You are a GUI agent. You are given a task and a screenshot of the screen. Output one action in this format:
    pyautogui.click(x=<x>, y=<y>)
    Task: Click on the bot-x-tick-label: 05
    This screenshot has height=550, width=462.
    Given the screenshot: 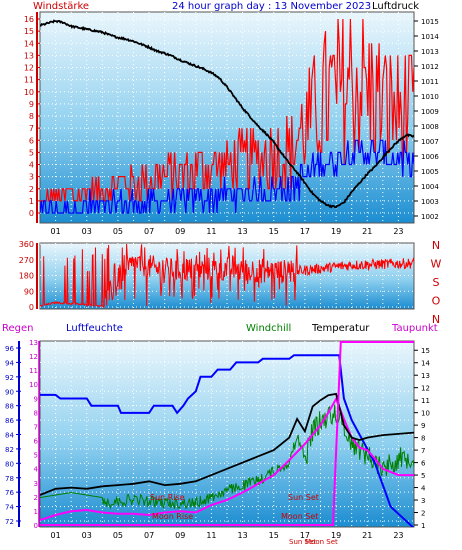 What is the action you would take?
    pyautogui.click(x=118, y=535)
    